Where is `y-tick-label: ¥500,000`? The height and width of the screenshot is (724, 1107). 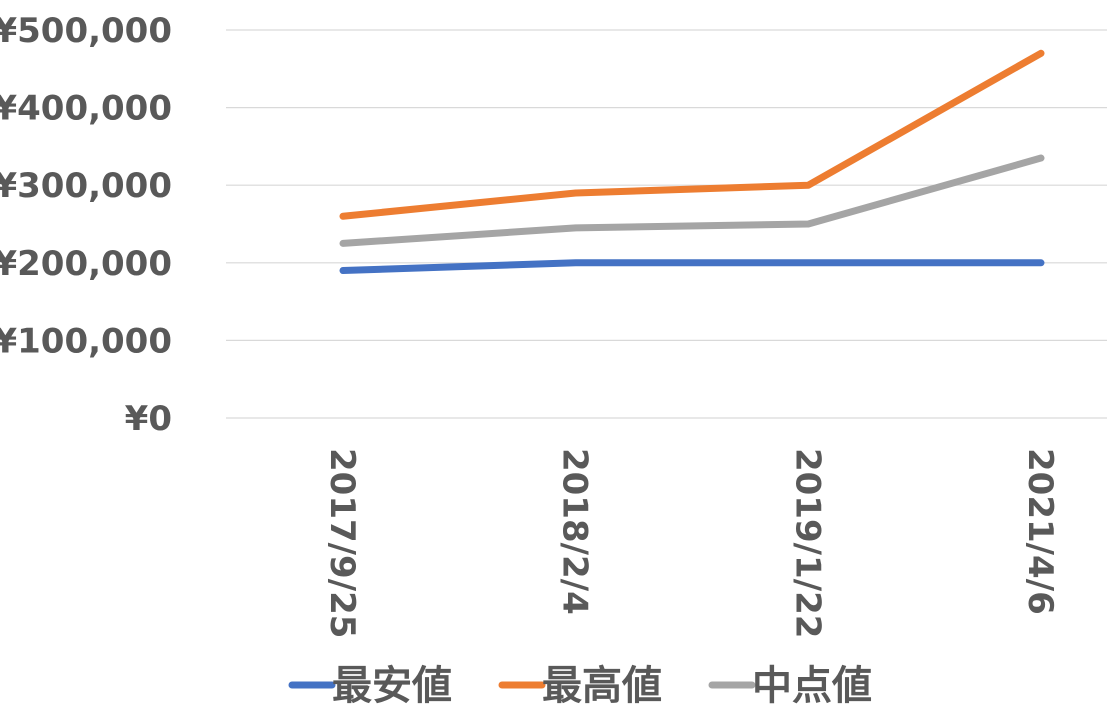
y-tick-label: ¥500,000 is located at coordinates (86, 31).